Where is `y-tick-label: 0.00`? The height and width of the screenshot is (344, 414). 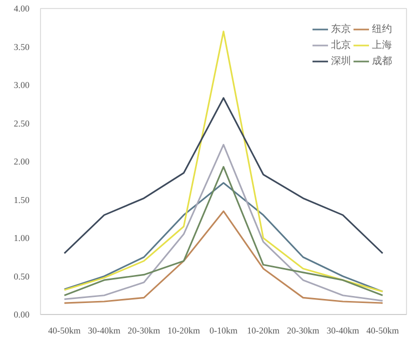 y-tick-label: 0.00 is located at coordinates (22, 315).